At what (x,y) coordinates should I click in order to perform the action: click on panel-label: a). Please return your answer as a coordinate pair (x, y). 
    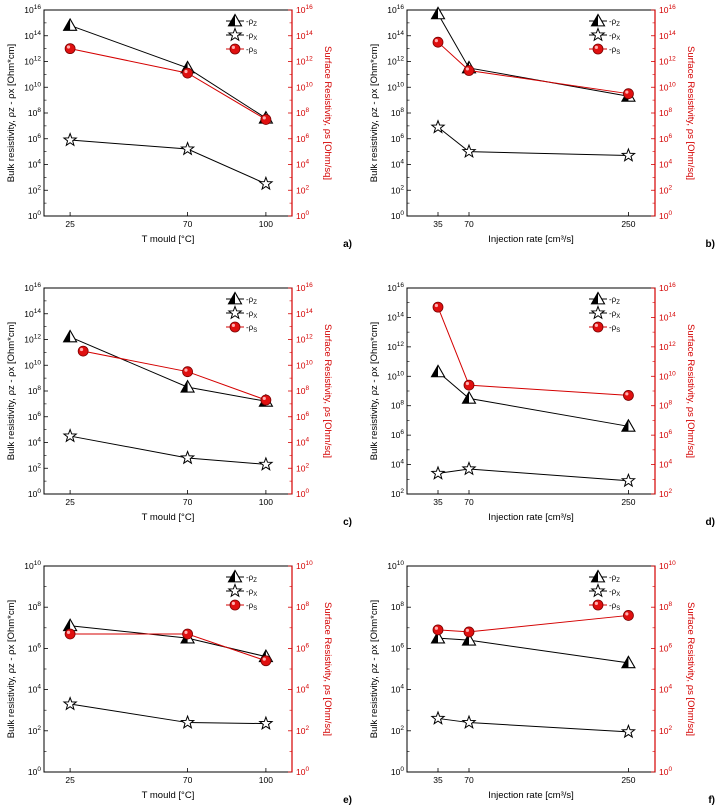
    Looking at the image, I should click on (347, 244).